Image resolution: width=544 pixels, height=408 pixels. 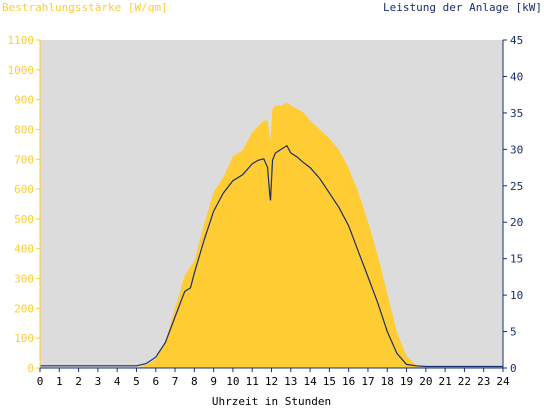 What do you see at coordinates (516, 295) in the screenshot?
I see `y-right-tick-label: 10` at bounding box center [516, 295].